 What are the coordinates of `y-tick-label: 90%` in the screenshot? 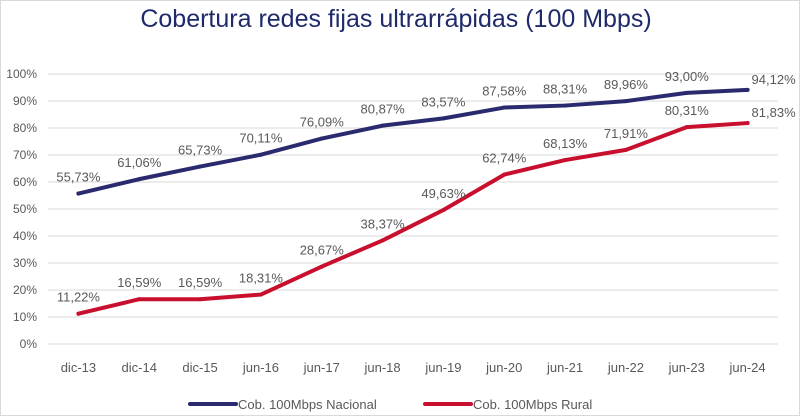 It's located at (25, 101).